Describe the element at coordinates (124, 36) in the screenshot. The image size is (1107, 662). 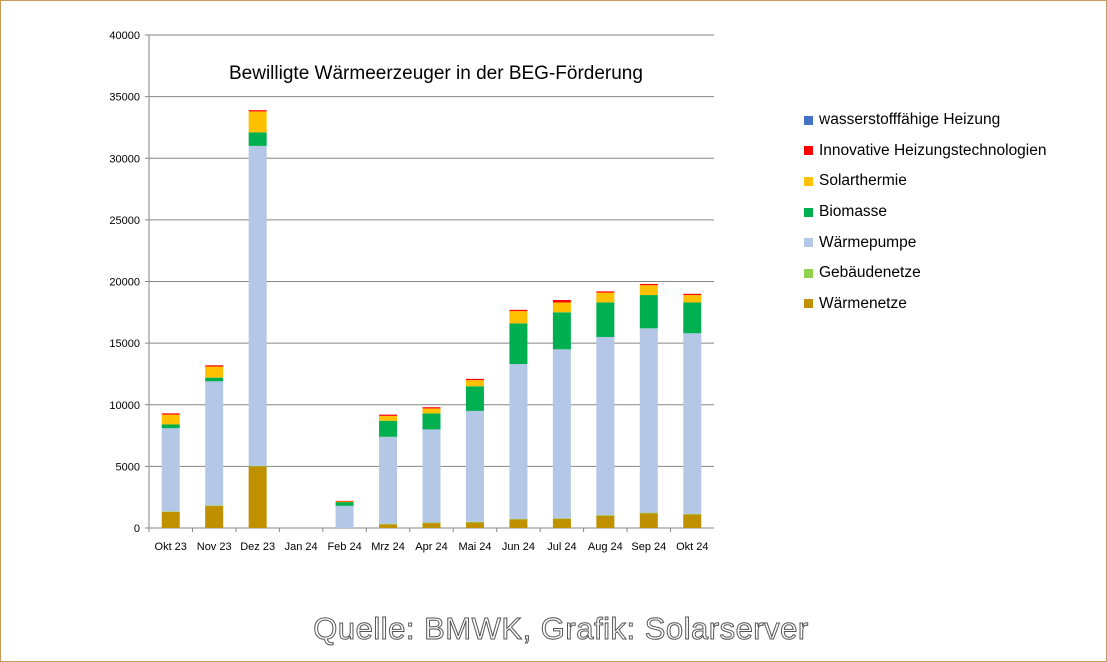
I see `y-tick-label: 40000` at that location.